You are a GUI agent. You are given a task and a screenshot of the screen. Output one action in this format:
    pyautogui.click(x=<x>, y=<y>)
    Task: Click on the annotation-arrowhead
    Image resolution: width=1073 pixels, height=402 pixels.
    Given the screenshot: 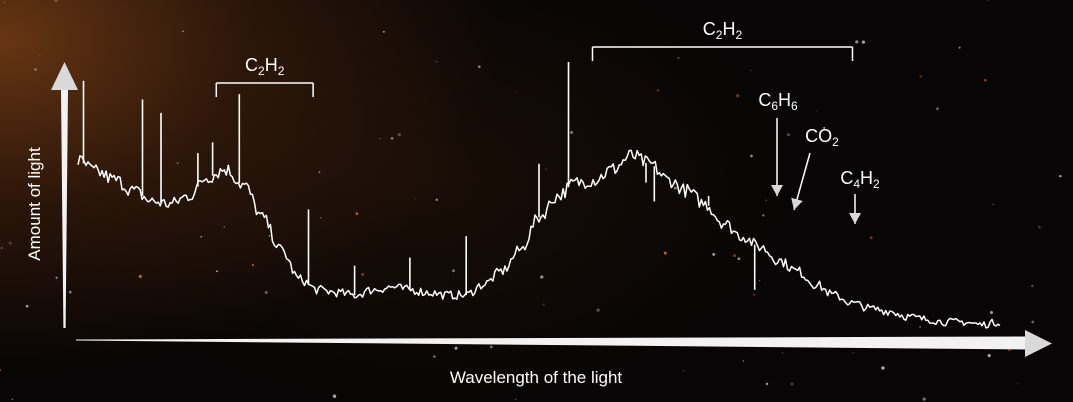 What is the action you would take?
    pyautogui.click(x=797, y=203)
    